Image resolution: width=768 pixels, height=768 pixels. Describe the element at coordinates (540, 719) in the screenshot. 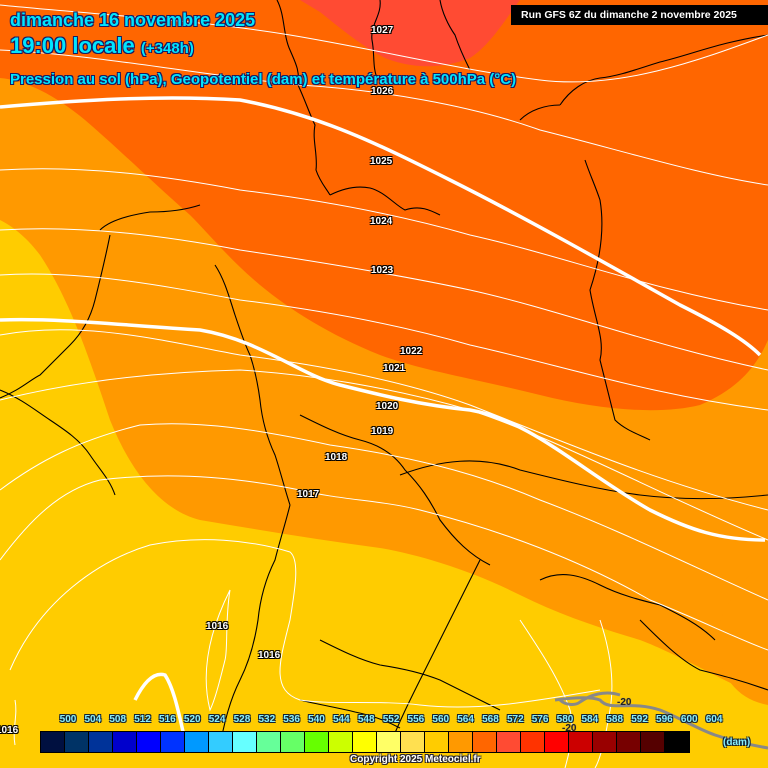

I see `legend-tick: 576` at that location.